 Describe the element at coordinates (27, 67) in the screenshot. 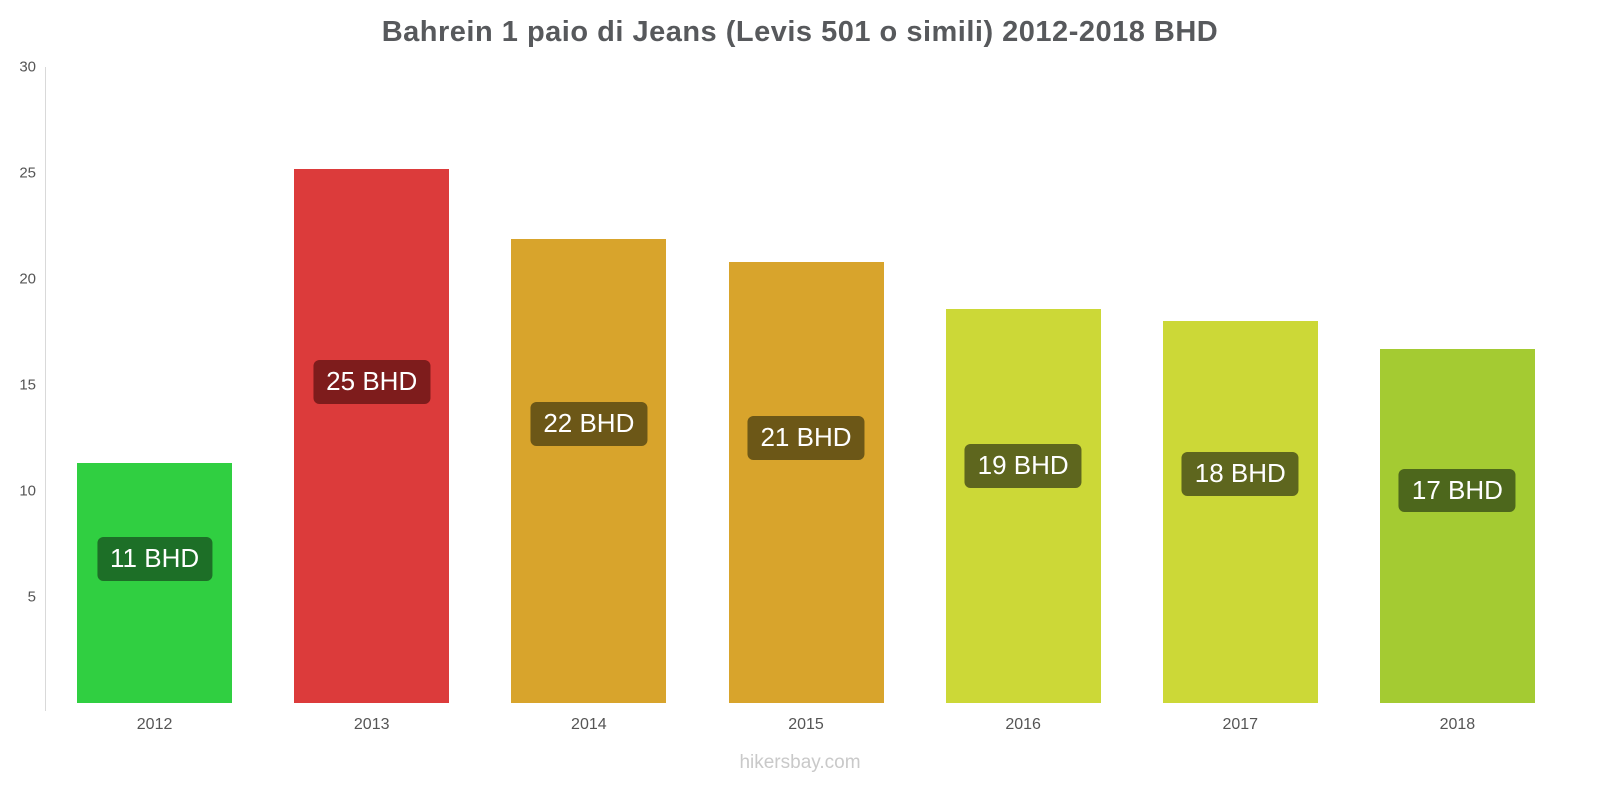

I see `y-tick-30: 30` at that location.